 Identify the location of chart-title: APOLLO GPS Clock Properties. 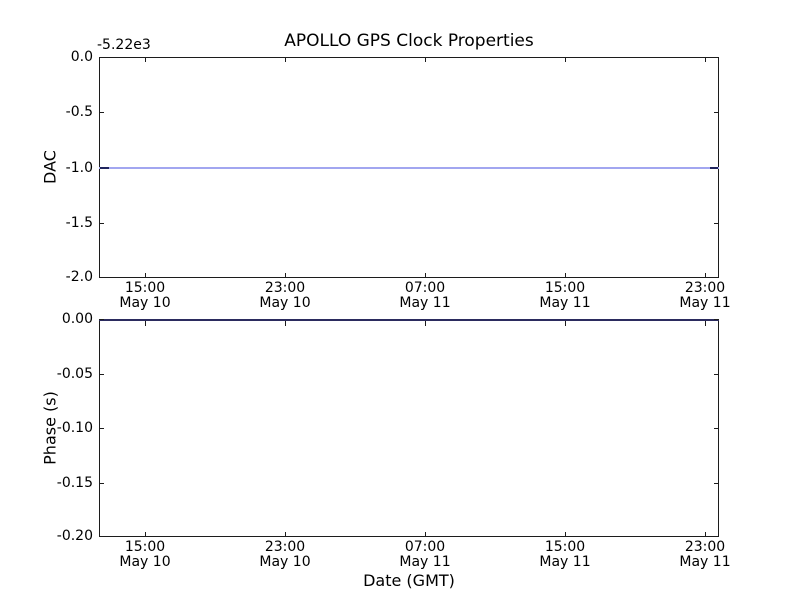
(409, 41).